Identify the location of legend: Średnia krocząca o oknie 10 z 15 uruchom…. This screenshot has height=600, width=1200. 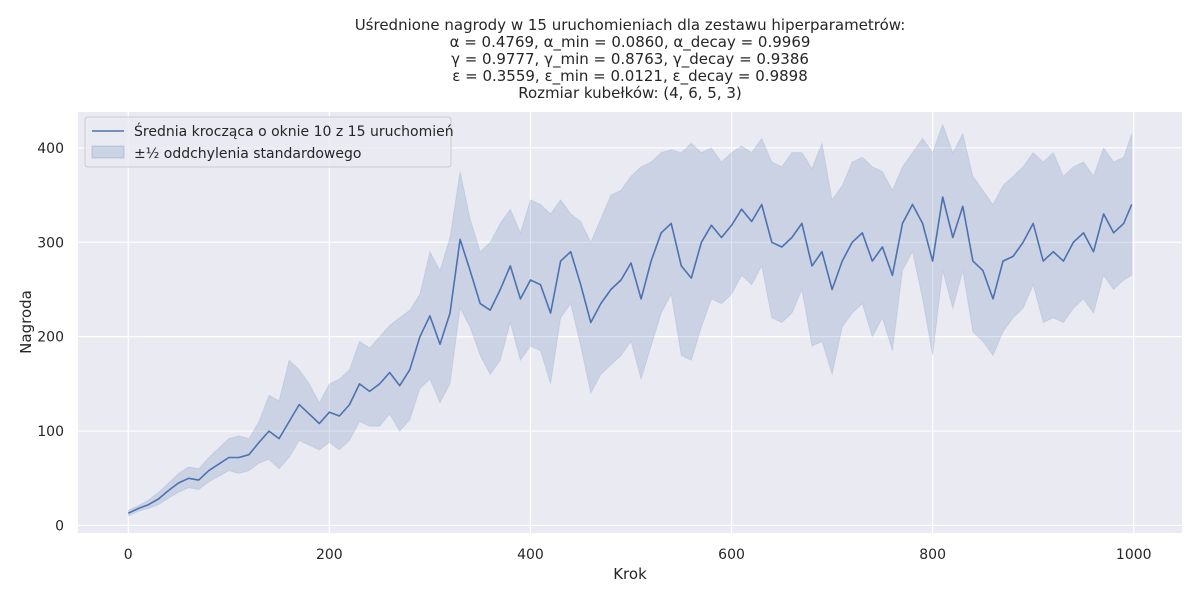
(269, 142).